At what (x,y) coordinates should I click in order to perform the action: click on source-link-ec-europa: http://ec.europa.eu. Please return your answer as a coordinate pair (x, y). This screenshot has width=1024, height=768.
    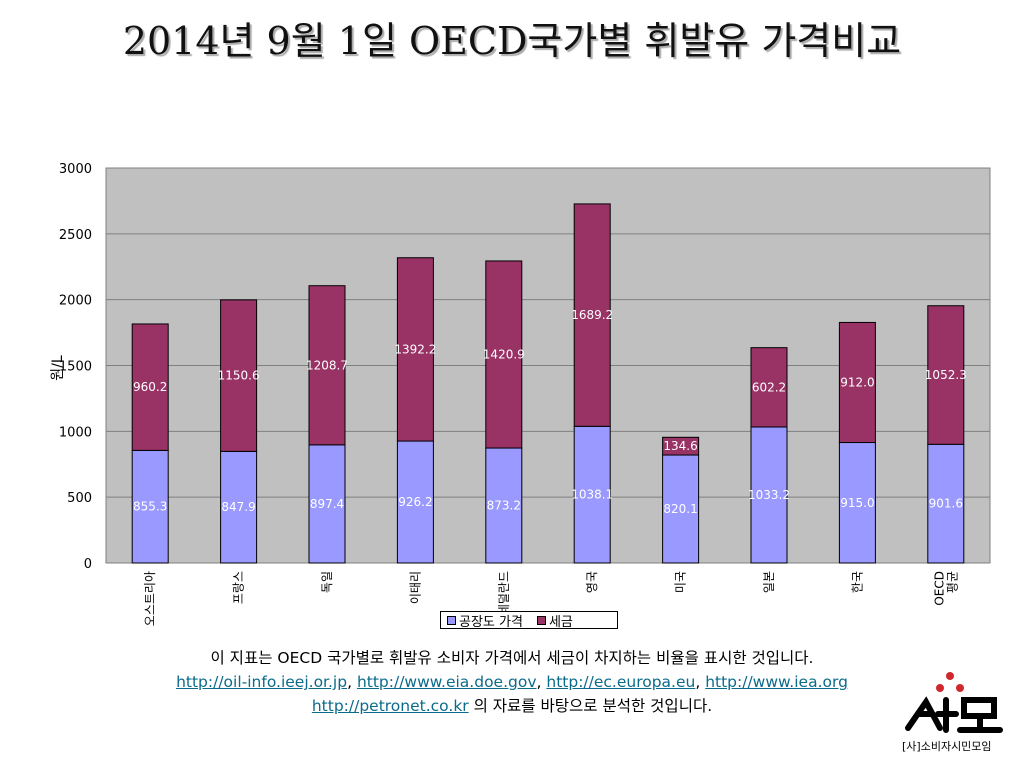
    Looking at the image, I should click on (621, 682).